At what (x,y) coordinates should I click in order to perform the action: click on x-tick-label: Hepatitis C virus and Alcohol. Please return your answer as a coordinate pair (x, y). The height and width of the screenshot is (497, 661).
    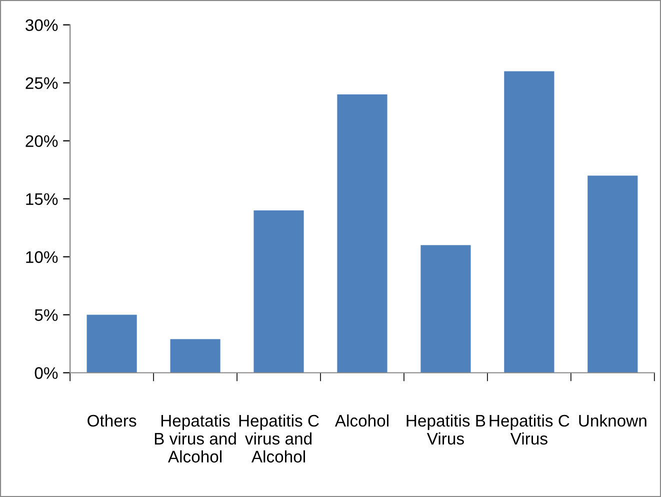
    Looking at the image, I should click on (279, 438).